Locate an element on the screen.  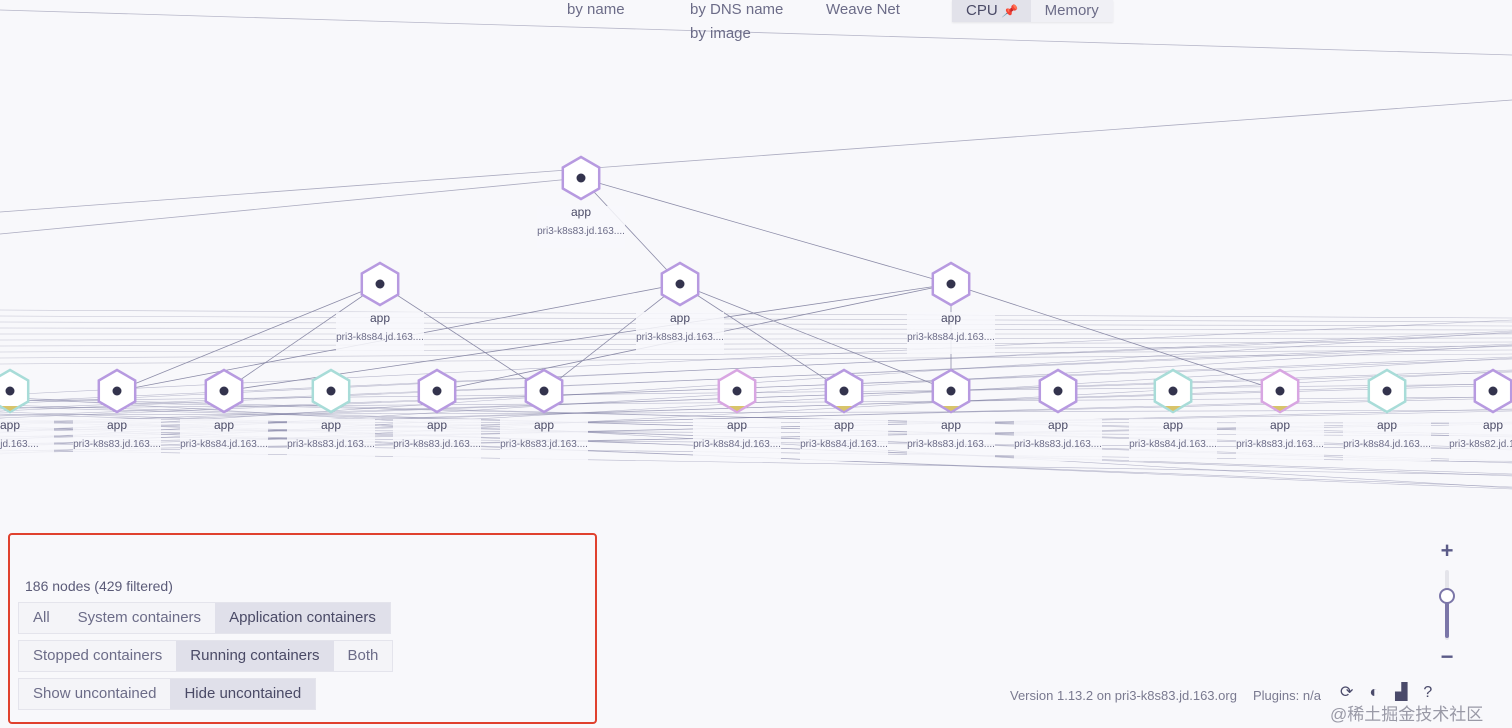
zoom-control: + − is located at coordinates (1447, 604).